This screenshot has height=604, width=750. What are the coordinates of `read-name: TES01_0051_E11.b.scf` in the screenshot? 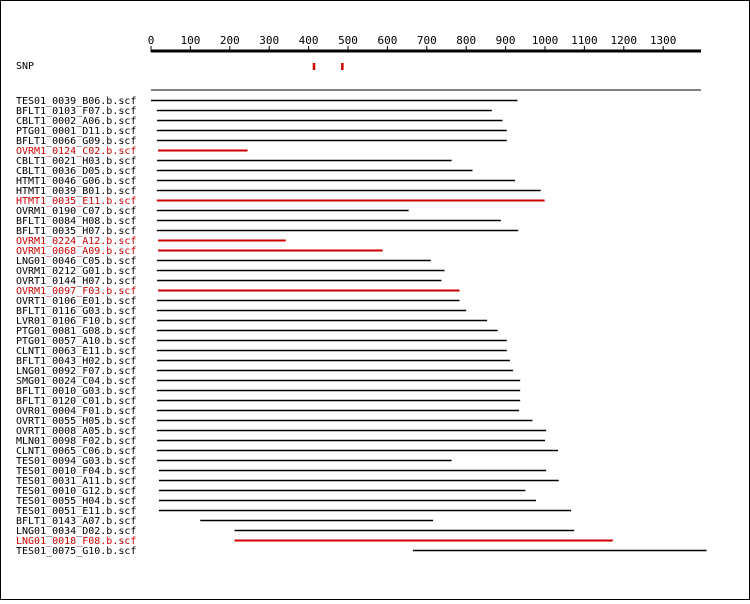 It's located at (76, 511).